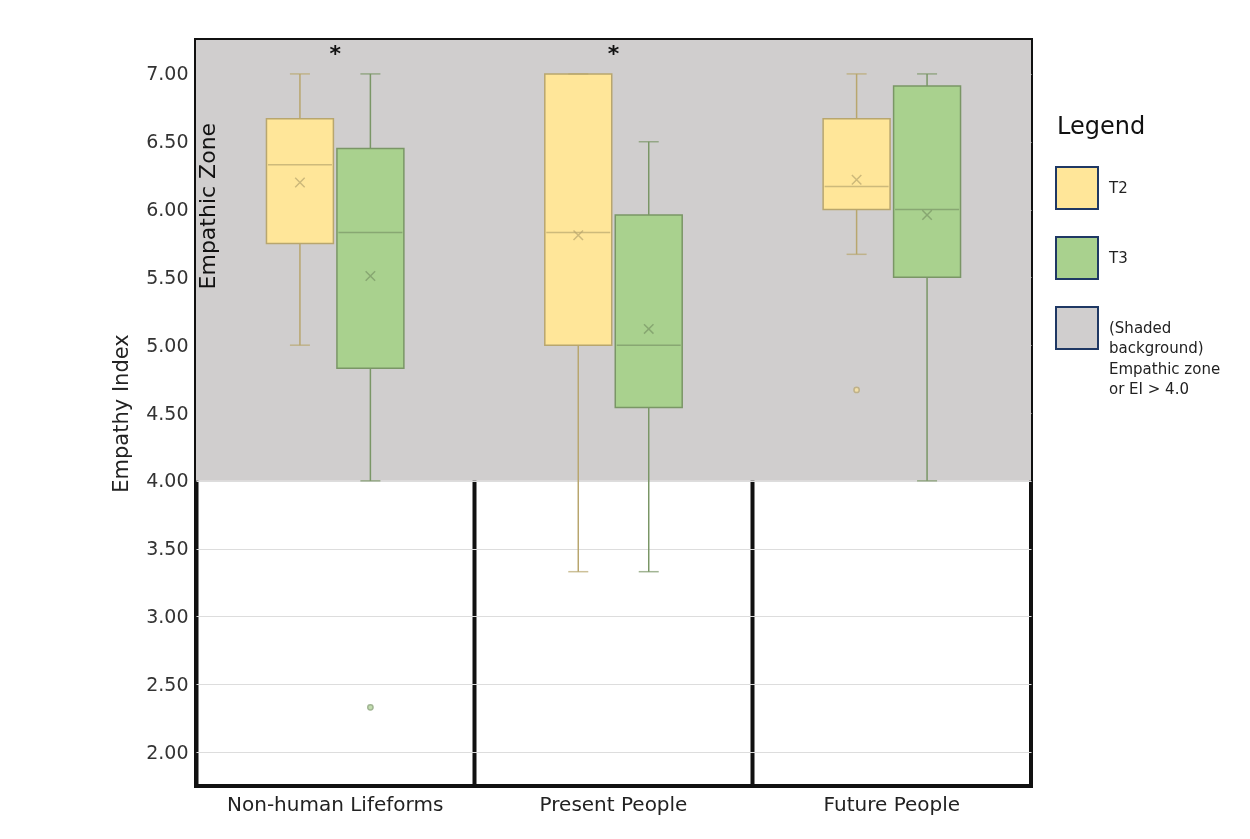 The height and width of the screenshot is (839, 1250). I want to click on text: T2, so click(1119, 188).